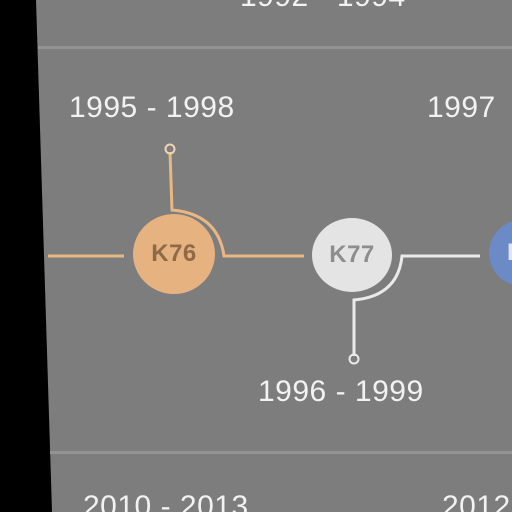  I want to click on row-divider-bottom, so click(281, 452).